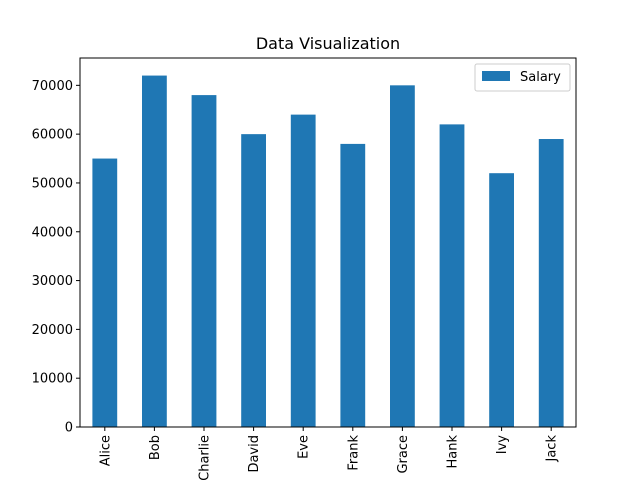 The width and height of the screenshot is (640, 480). What do you see at coordinates (502, 445) in the screenshot?
I see `x-tick-label-ivy: Ivy` at bounding box center [502, 445].